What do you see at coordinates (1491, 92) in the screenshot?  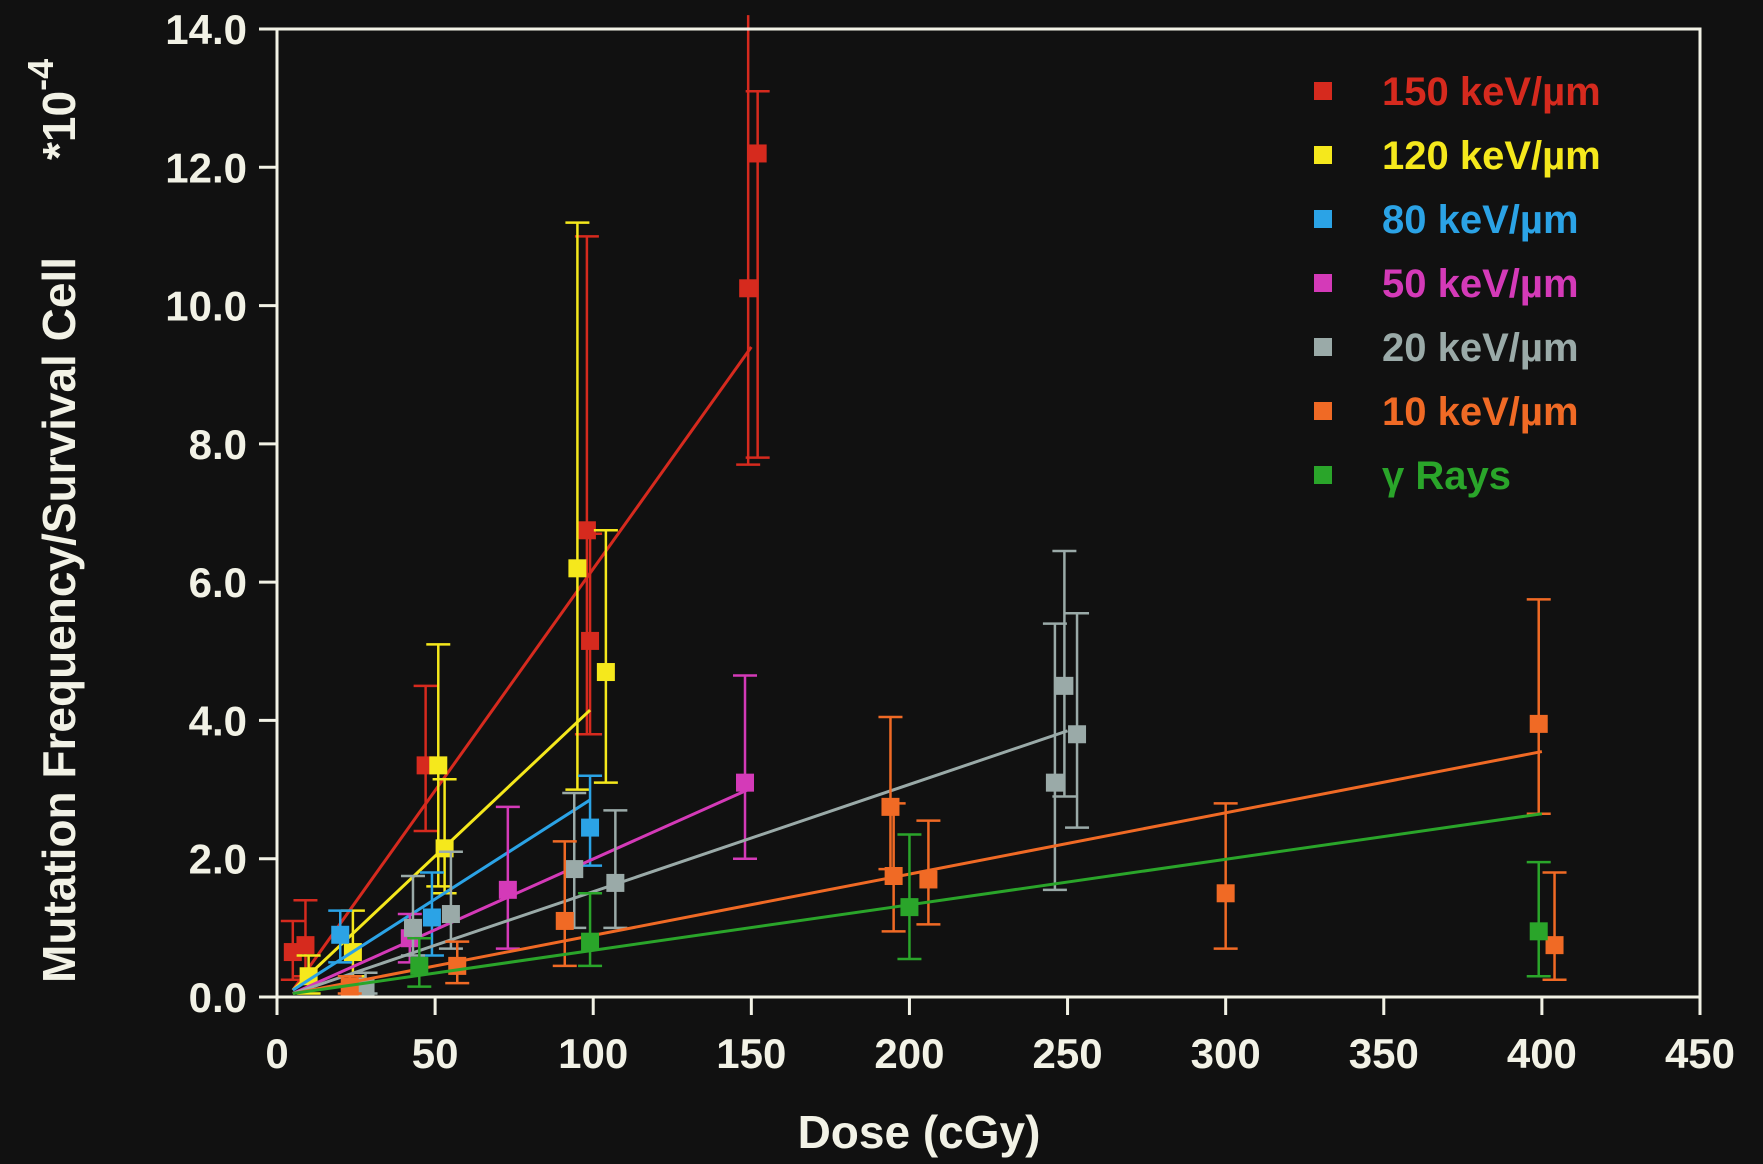 I see `legend-label: 150 keV/µm` at bounding box center [1491, 92].